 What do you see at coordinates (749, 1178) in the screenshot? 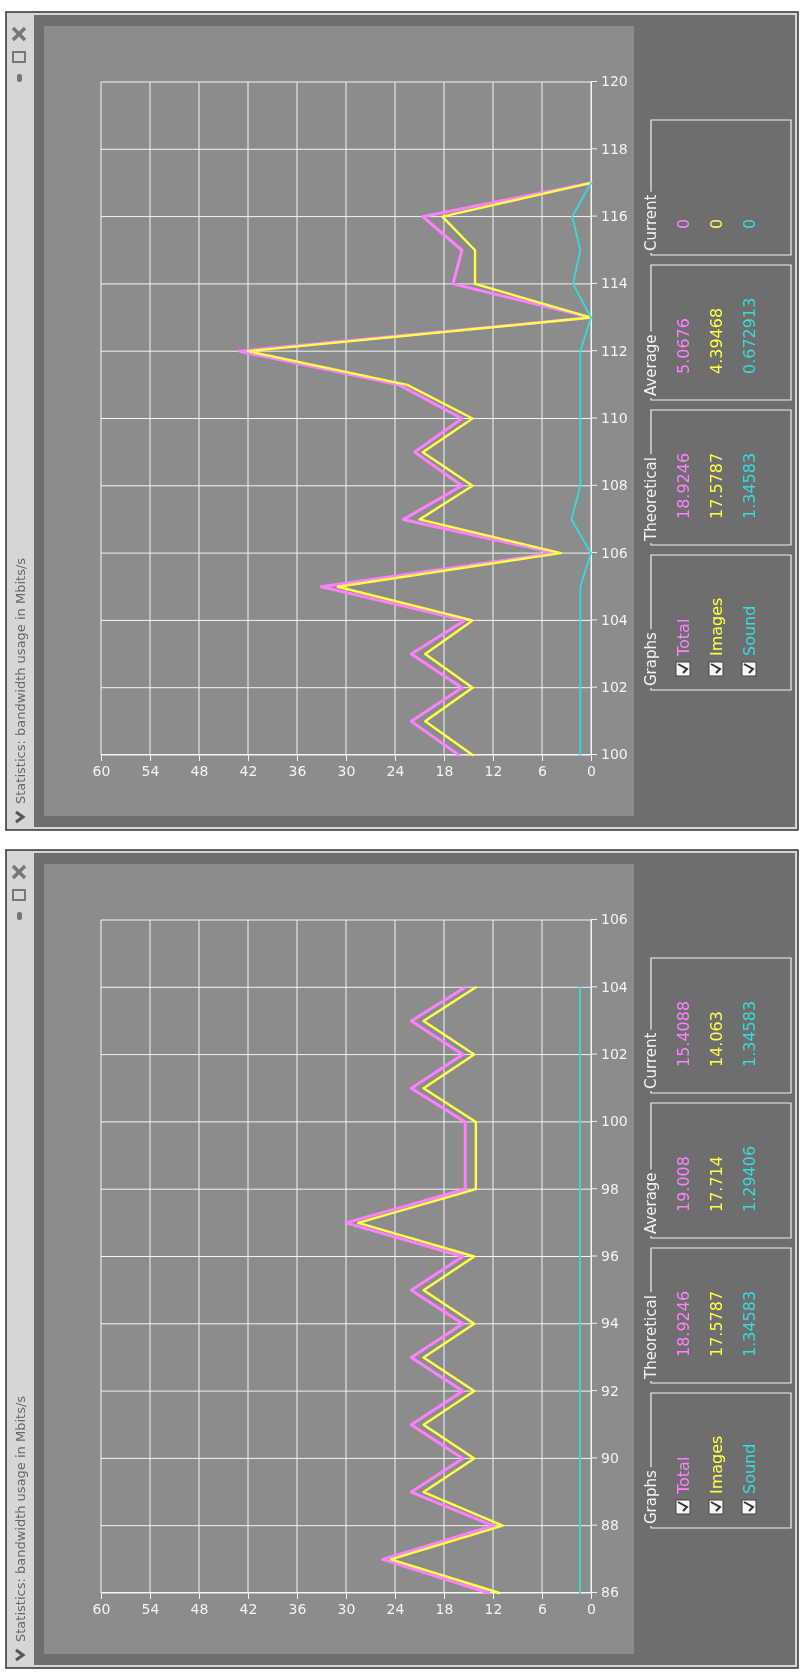
I see `text: 1.29406` at bounding box center [749, 1178].